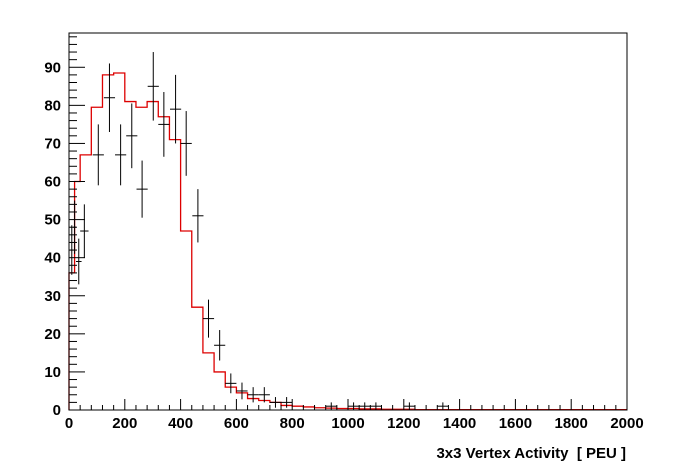 The image size is (696, 472). I want to click on x-tick-label: 600, so click(236, 423).